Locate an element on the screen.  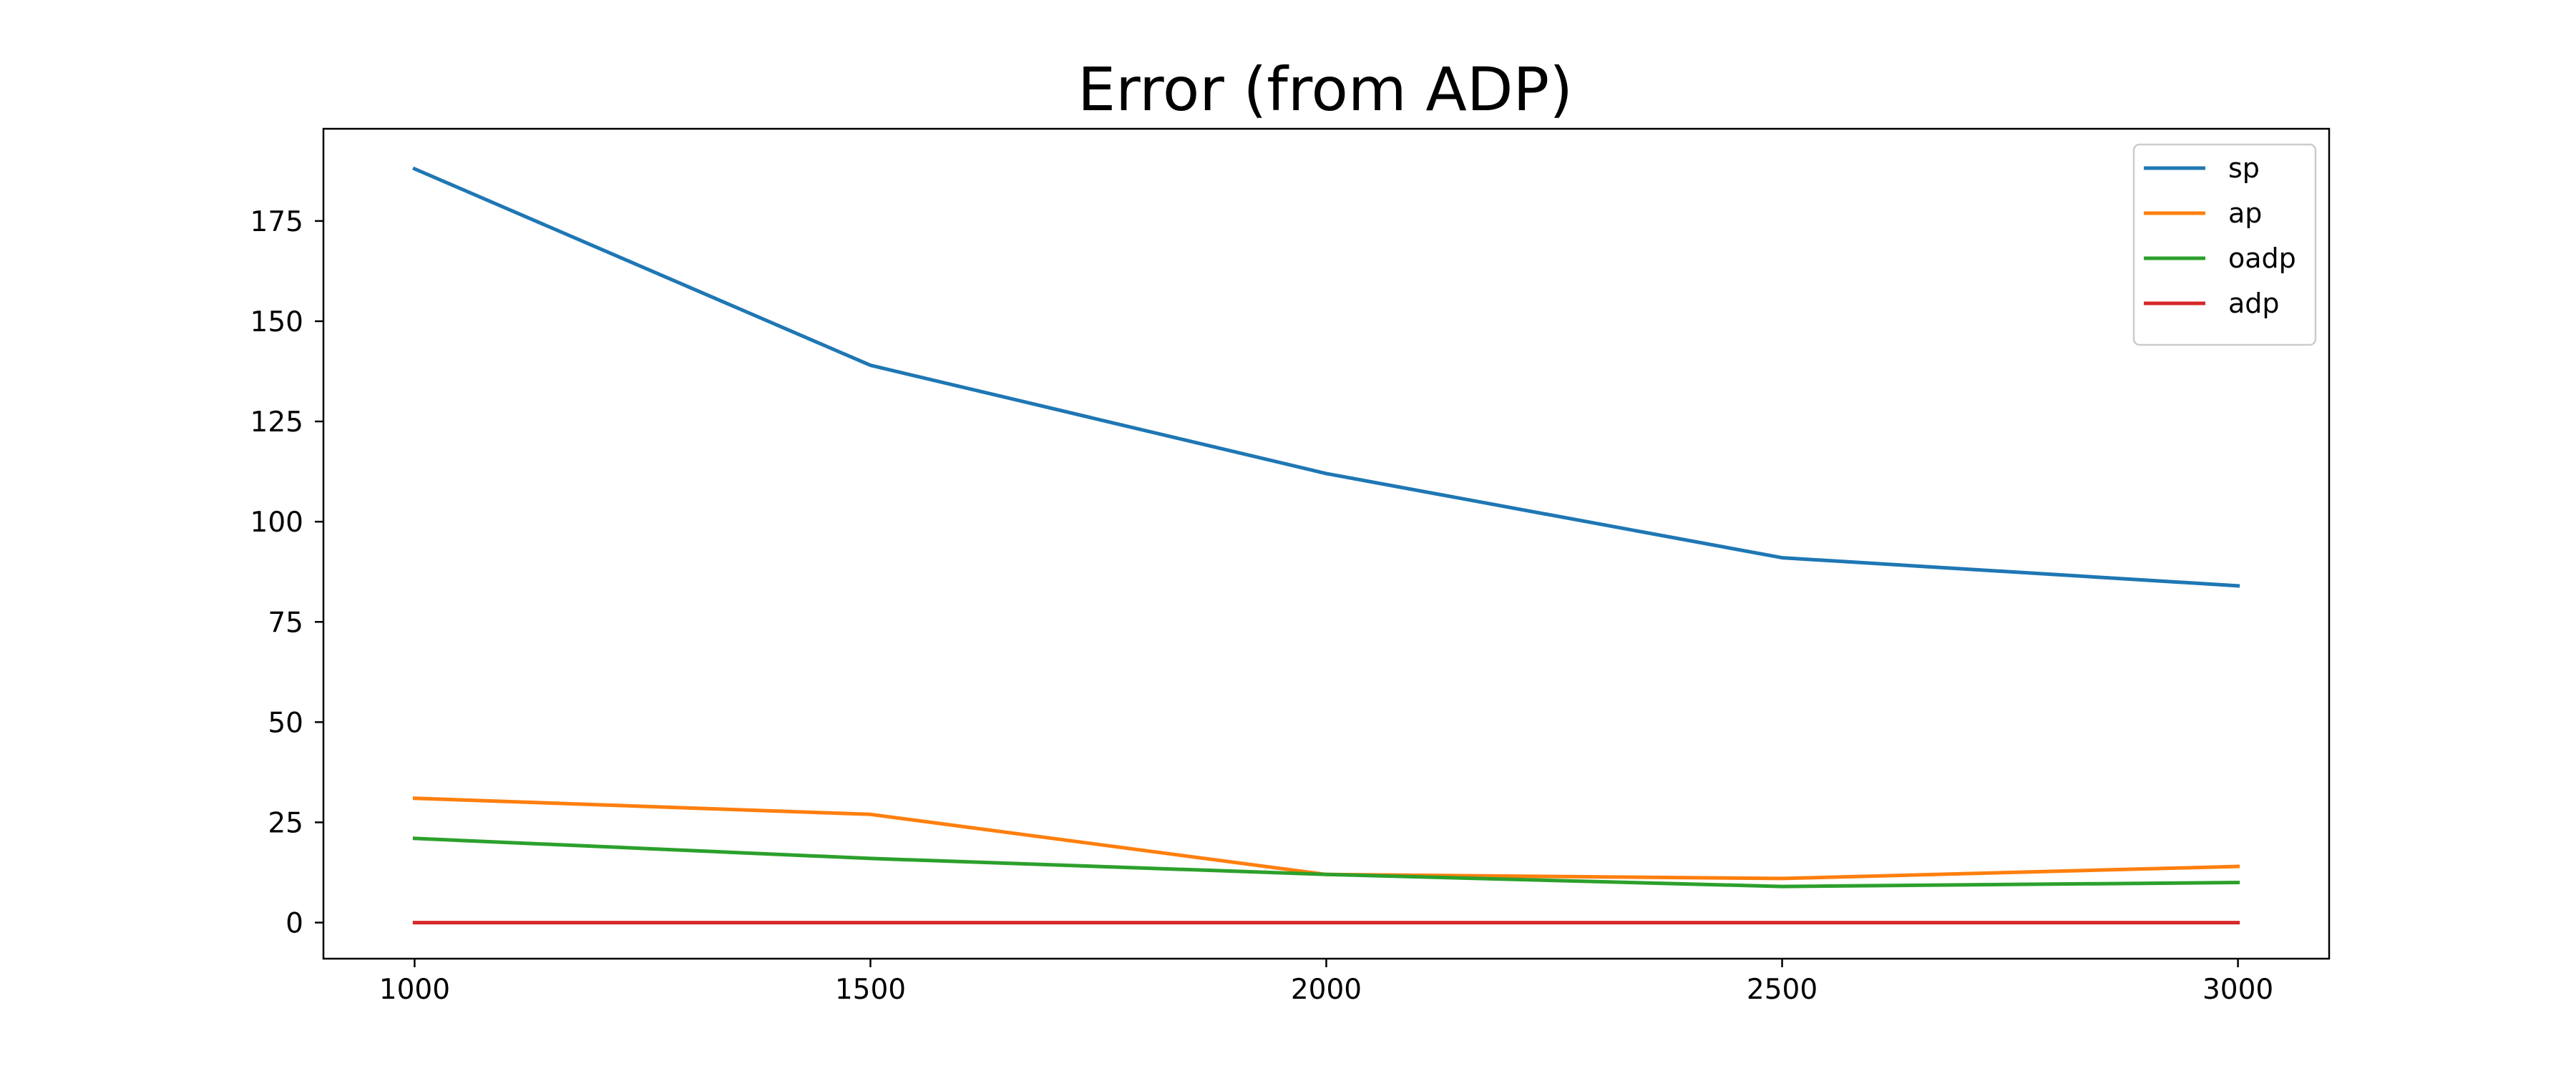
x-axis: 1000 1500 2000 2500 3000 is located at coordinates (1326, 983).